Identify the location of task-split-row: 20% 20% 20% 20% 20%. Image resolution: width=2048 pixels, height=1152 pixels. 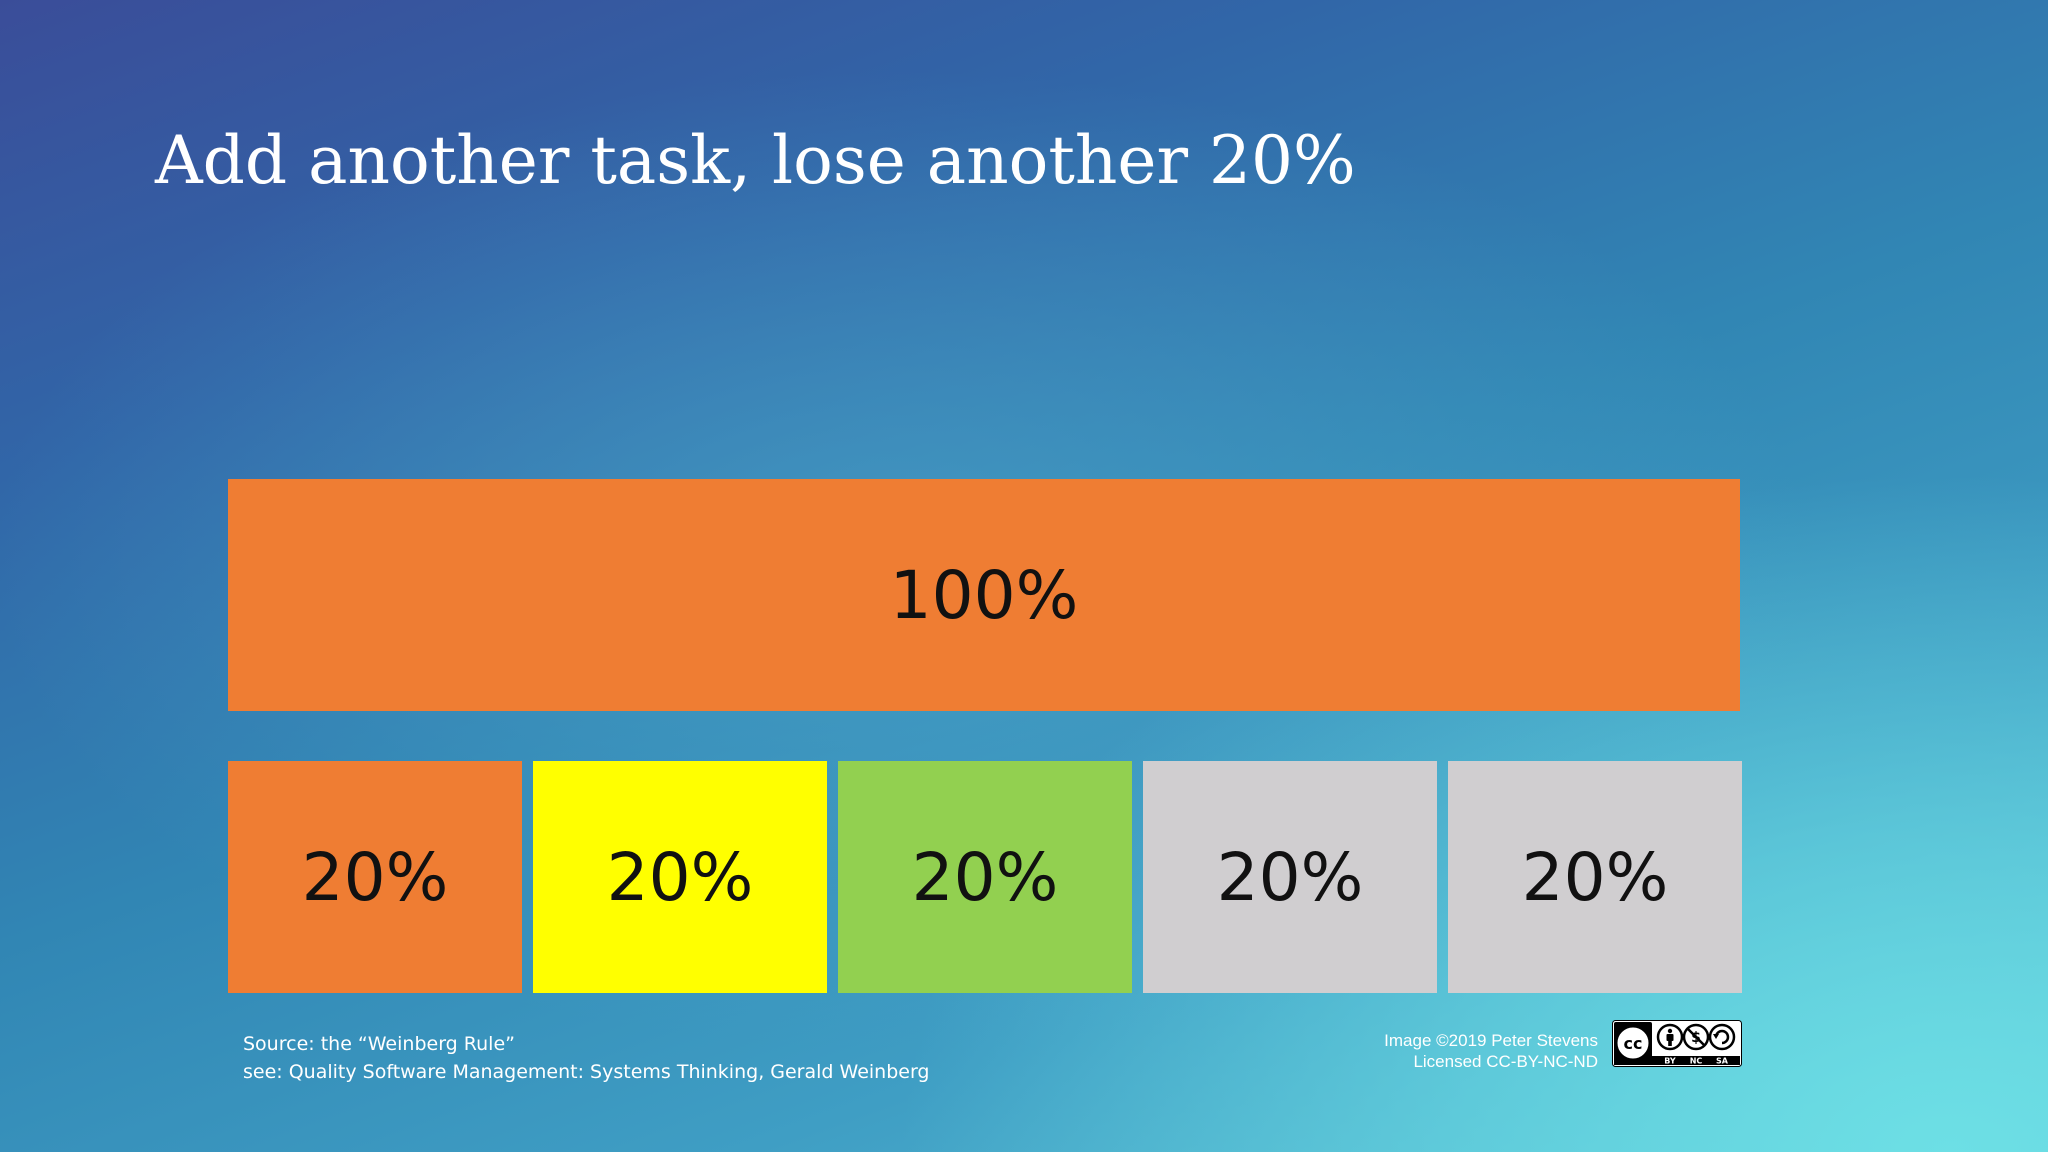
(985, 877).